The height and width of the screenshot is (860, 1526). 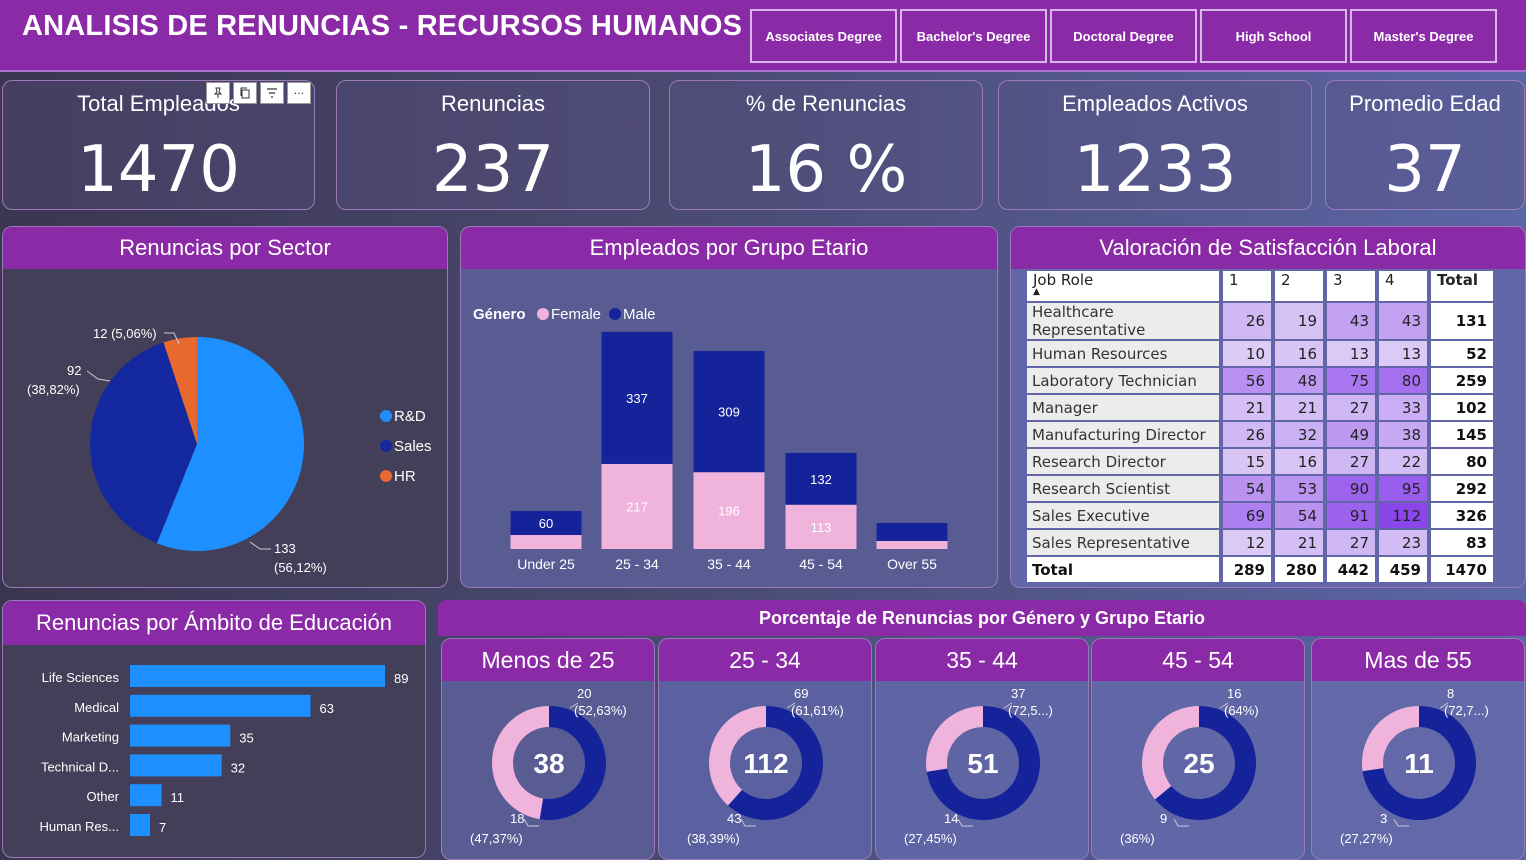 I want to click on donut-card: 35 - 44 51 37 (72,5...) 14 (27,45%), so click(x=982, y=749).